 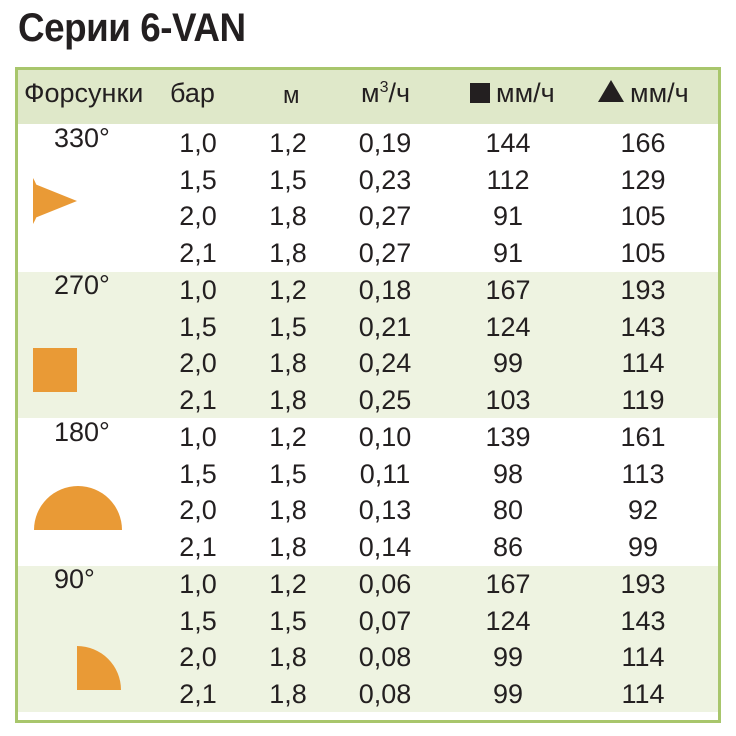 What do you see at coordinates (385, 546) in the screenshot?
I see `flow-cell: 0,14` at bounding box center [385, 546].